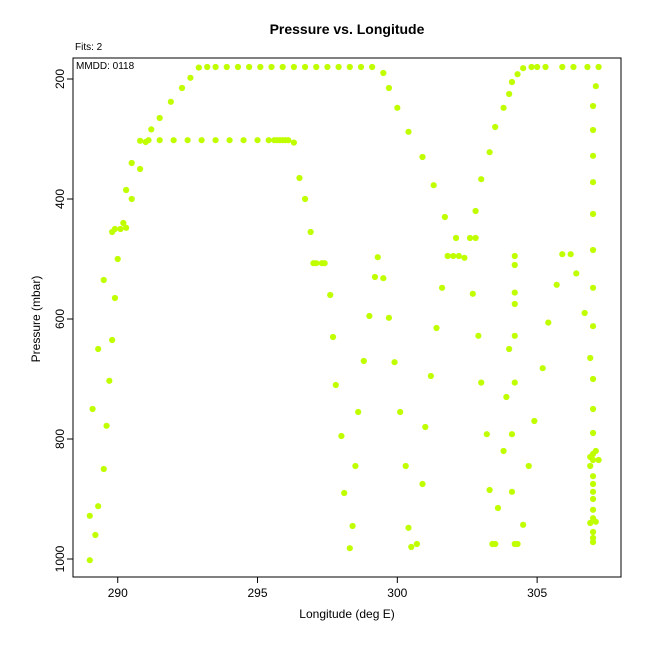  Describe the element at coordinates (105, 66) in the screenshot. I see `mmdd-annotation: MMDD: 0118` at that location.